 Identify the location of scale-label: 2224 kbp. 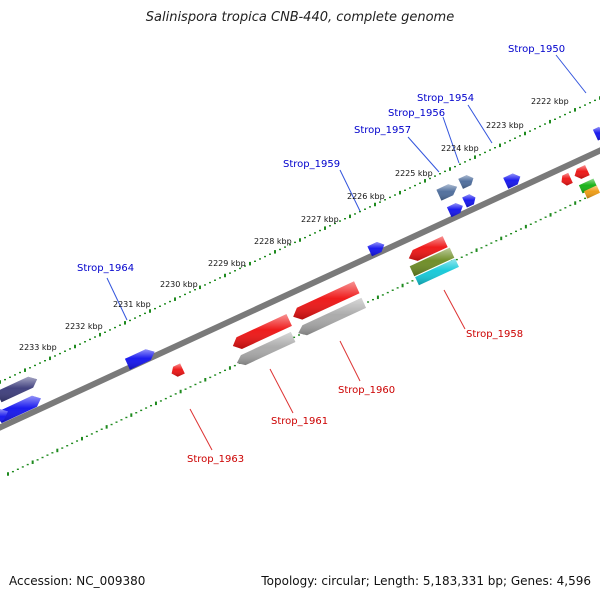
(460, 148).